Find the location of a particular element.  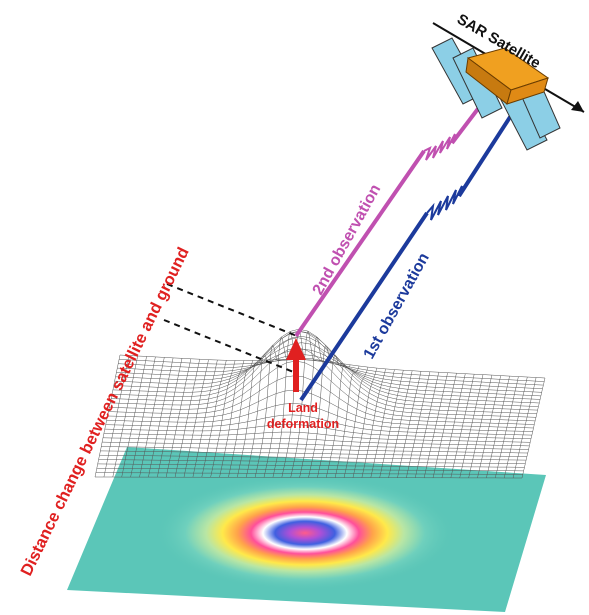

up-arrow-icon is located at coordinates (296, 365).